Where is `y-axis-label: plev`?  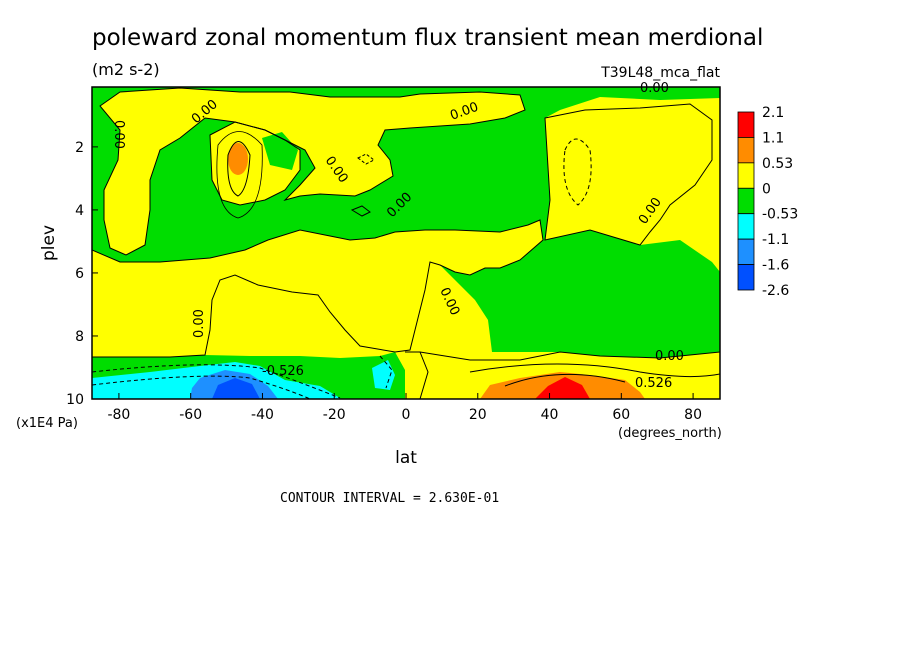
y-axis-label: plev is located at coordinates (49, 243).